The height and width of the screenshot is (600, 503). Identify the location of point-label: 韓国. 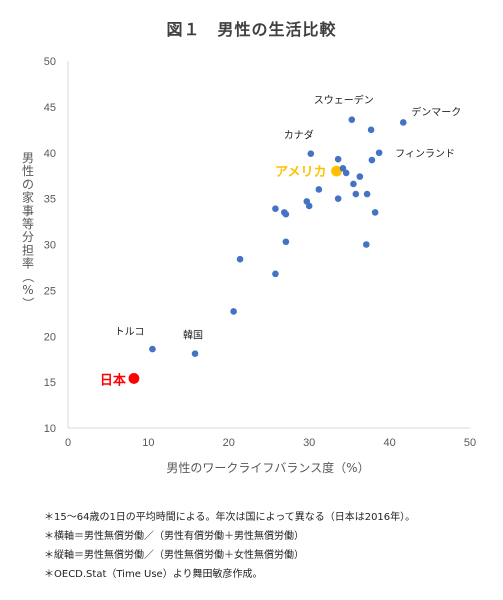
(193, 336).